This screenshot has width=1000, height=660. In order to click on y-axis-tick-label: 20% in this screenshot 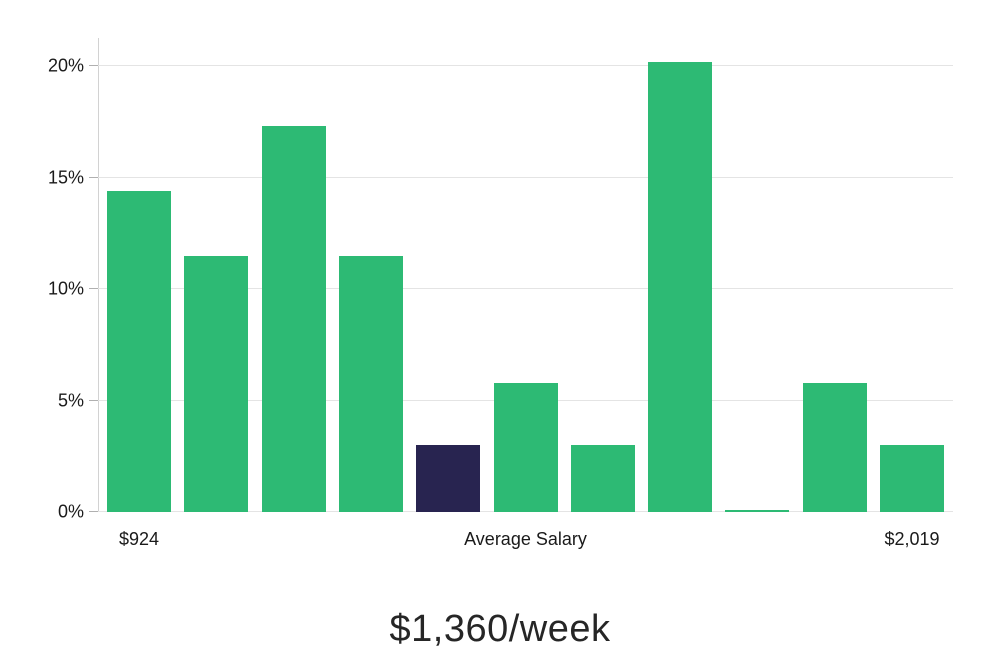, I will do `click(65, 65)`.